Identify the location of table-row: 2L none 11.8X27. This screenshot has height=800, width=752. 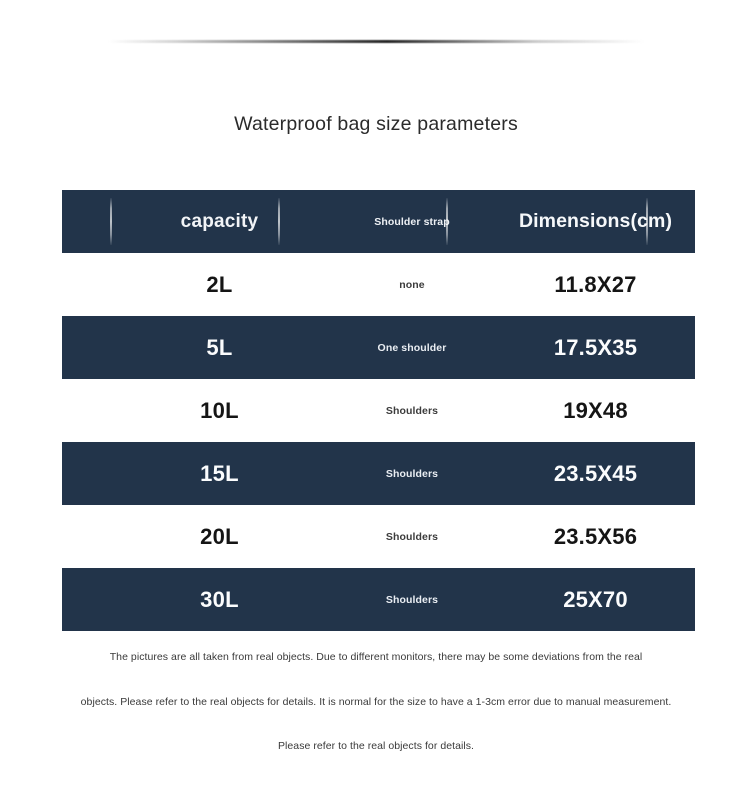
(378, 284).